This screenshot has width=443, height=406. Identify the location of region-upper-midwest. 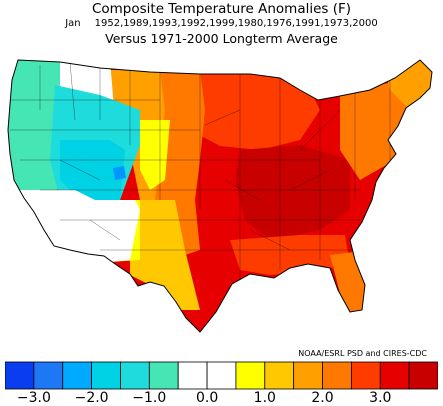
(250, 110).